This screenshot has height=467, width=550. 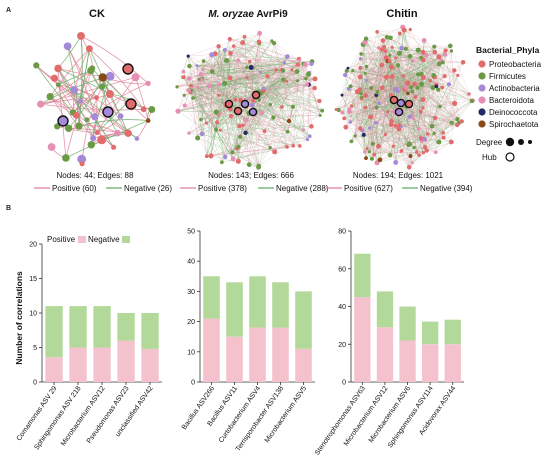 What do you see at coordinates (254, 188) in the screenshot?
I see `edge-legend-avrpi9: Positive (378) Negative (288)` at bounding box center [254, 188].